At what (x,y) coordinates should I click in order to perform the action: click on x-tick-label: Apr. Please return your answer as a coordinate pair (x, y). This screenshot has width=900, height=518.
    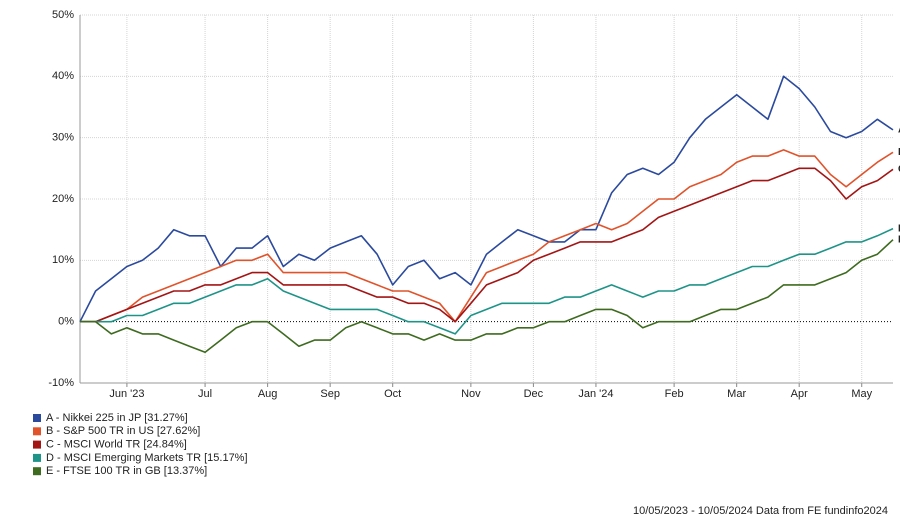
    Looking at the image, I should click on (799, 394).